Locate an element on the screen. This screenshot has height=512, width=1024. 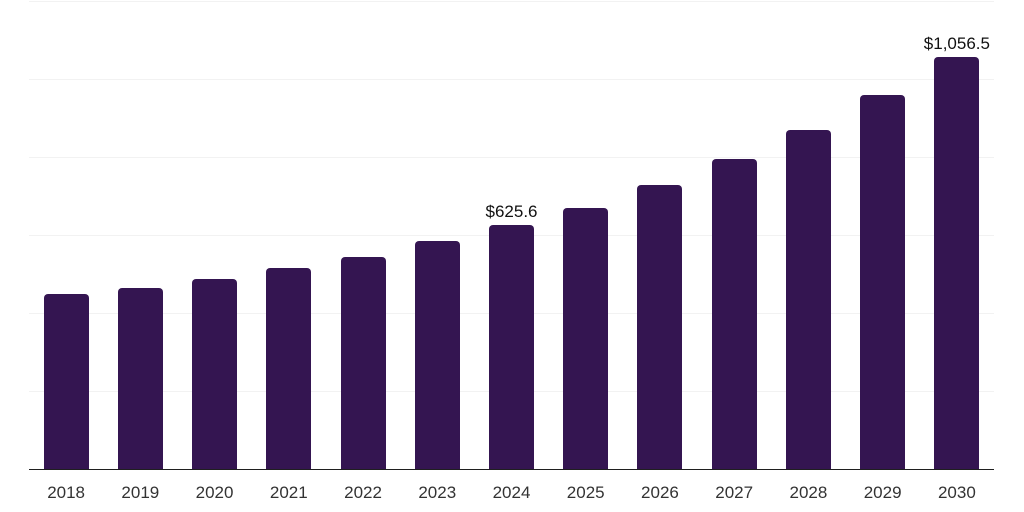
x-tick-label-2025: 2025 is located at coordinates (585, 492).